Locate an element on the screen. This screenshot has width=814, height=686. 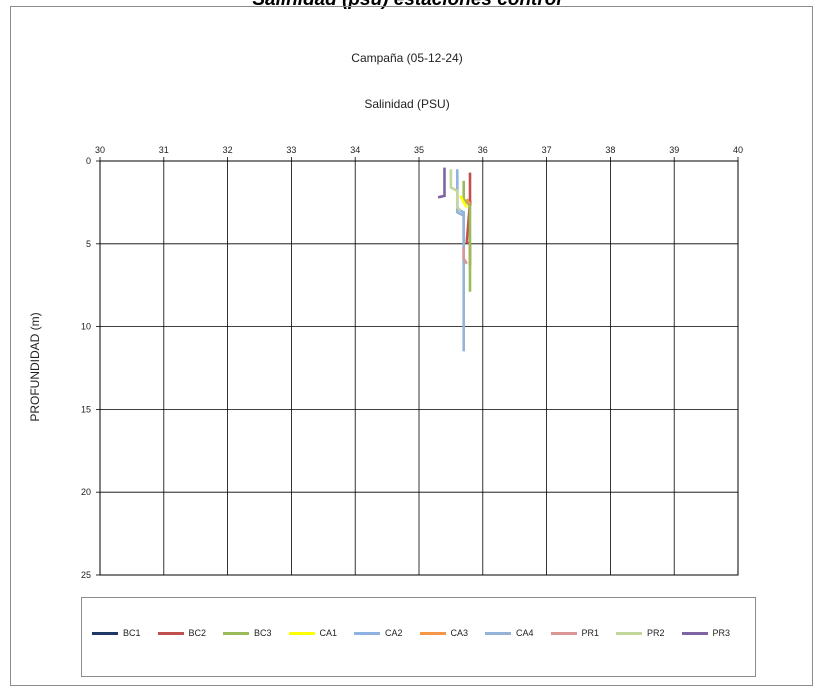
legend-item-ca1: CA1 is located at coordinates (321, 633).